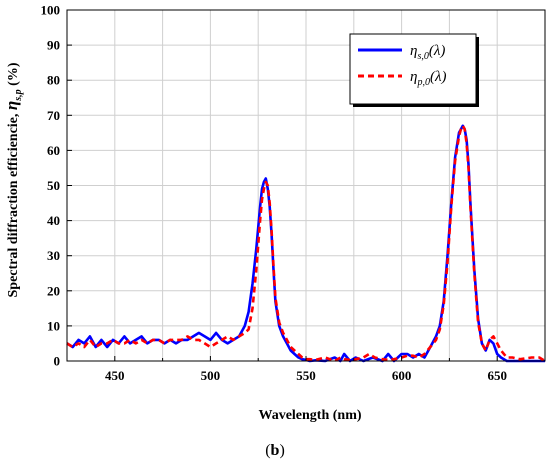 Image resolution: width=550 pixels, height=470 pixels. Describe the element at coordinates (306, 375) in the screenshot. I see `x-tick-label: 550` at that location.